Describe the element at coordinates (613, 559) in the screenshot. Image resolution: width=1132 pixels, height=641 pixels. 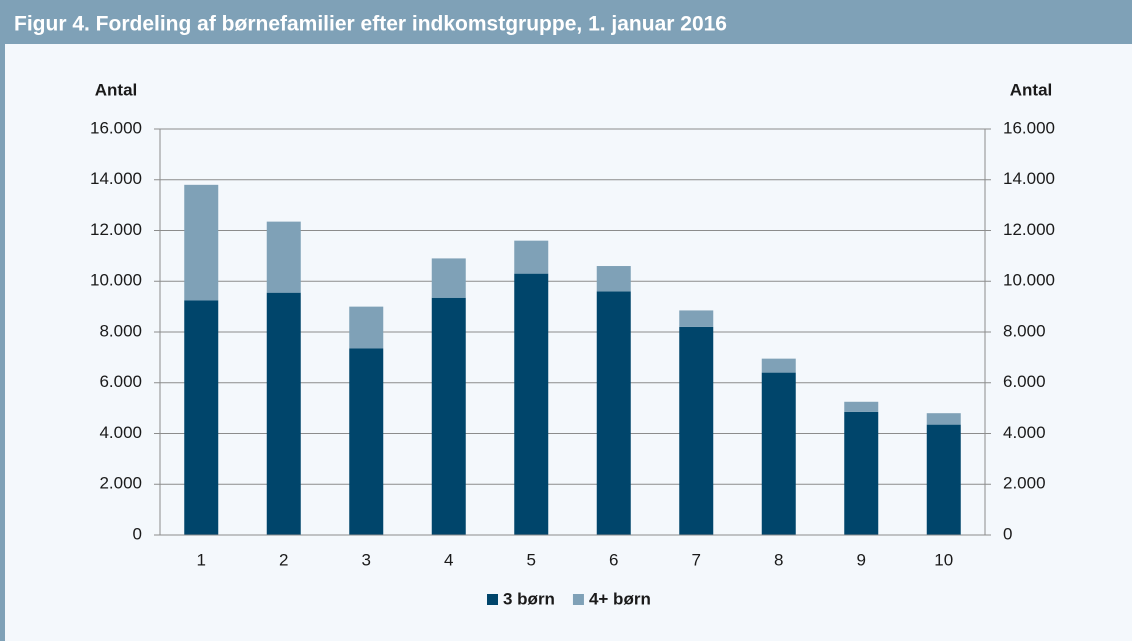
I see `x-tick-label: 6` at that location.